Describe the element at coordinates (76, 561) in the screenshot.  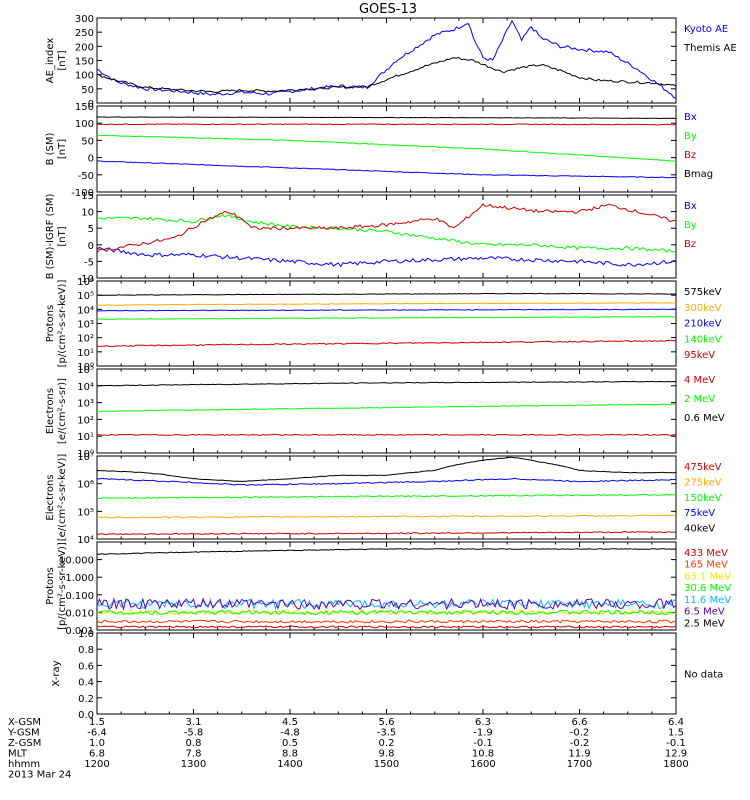
I see `panel-7-ytick-label: 10.000` at that location.